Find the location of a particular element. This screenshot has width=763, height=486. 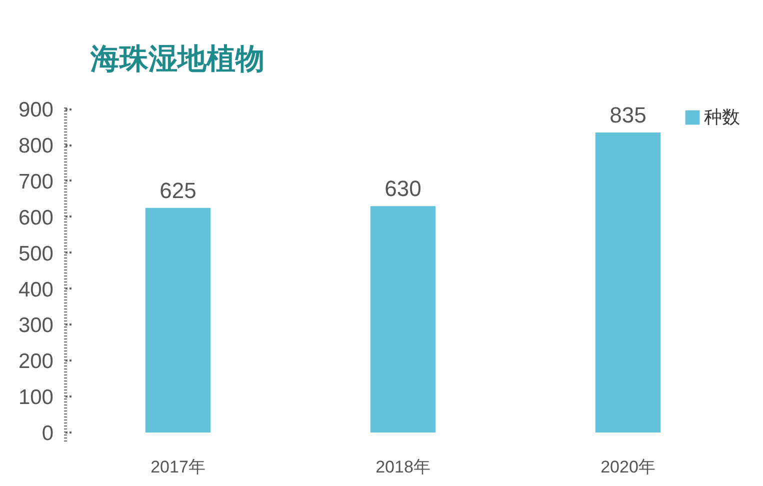

legend-label: 种数 is located at coordinates (722, 117).